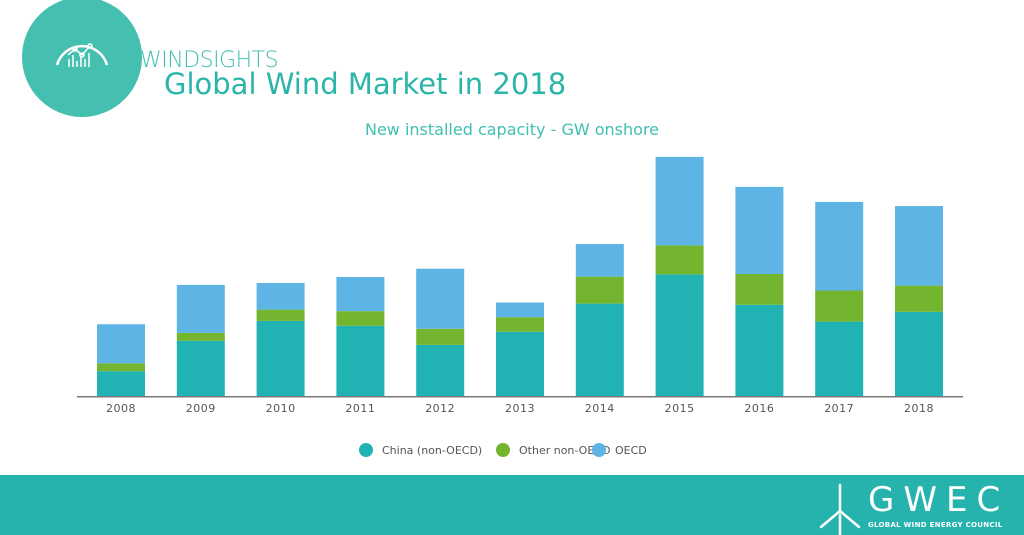 The width and height of the screenshot is (1024, 535). Describe the element at coordinates (520, 408) in the screenshot. I see `x-tick-label: 2013` at that location.